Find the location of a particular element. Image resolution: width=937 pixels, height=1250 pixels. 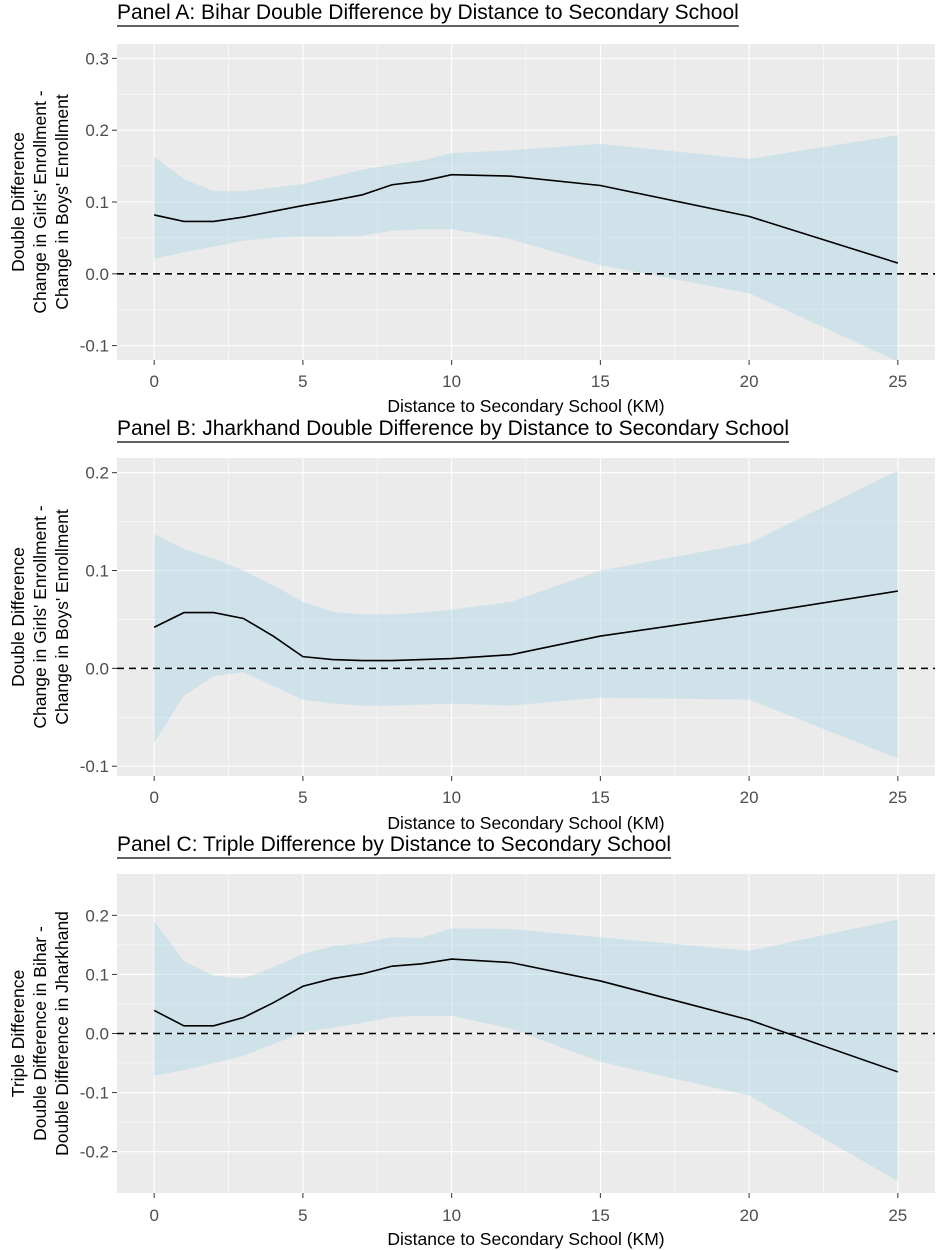

y-axis-title-line: Triple Difference is located at coordinates (18, 1033).